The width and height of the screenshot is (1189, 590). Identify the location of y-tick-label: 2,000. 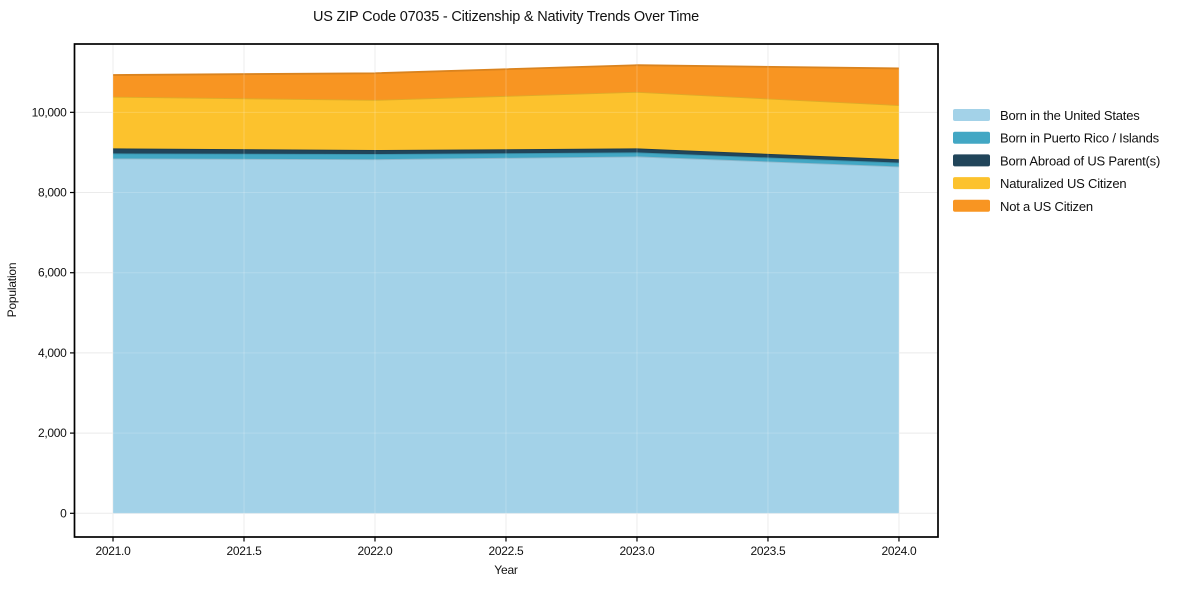
(52, 433).